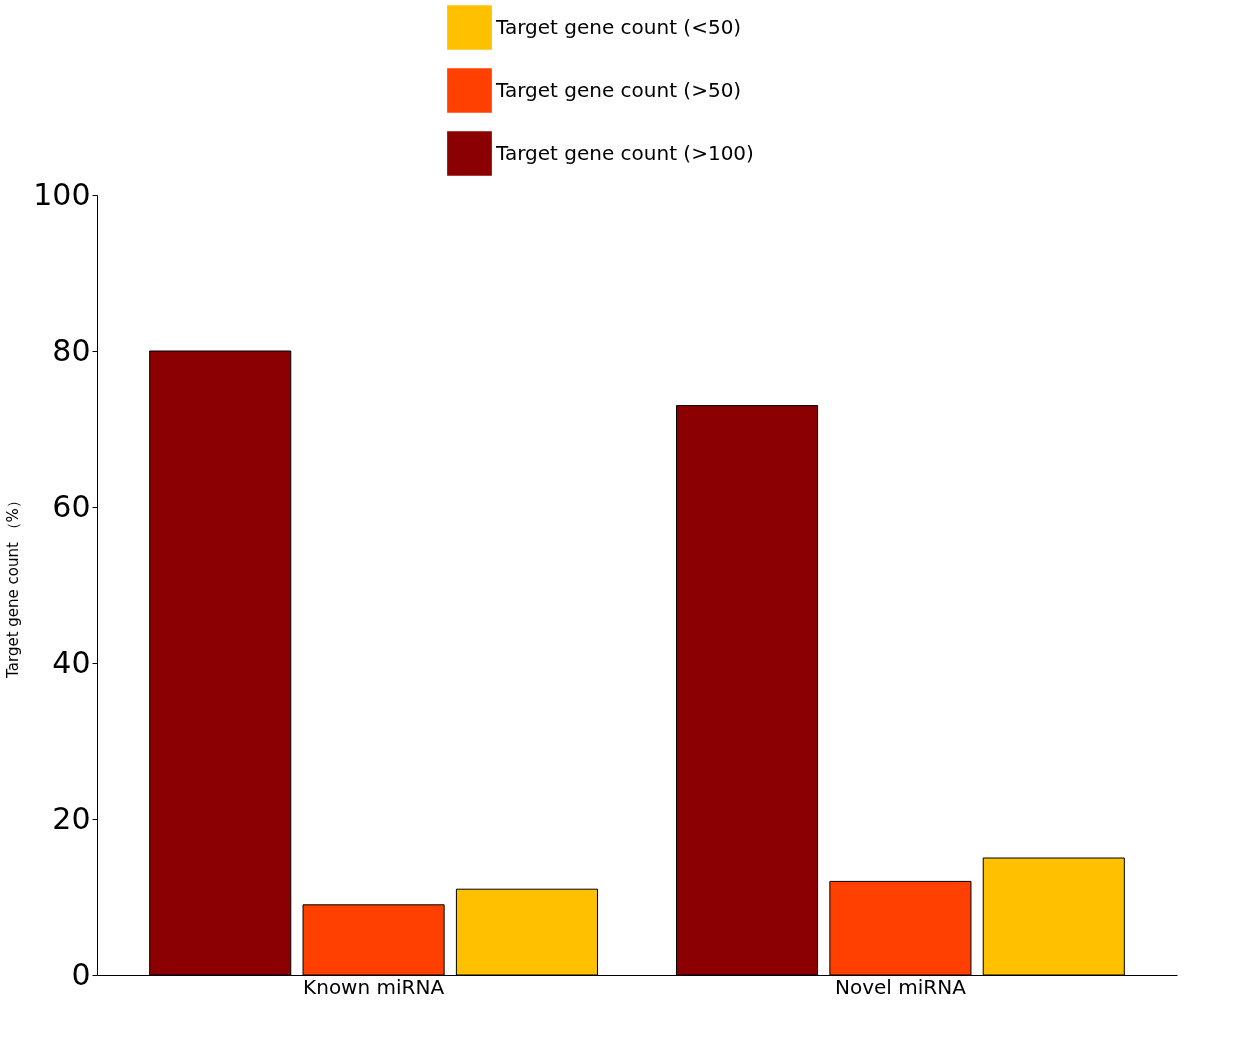 The width and height of the screenshot is (1253, 1053). What do you see at coordinates (62, 194) in the screenshot?
I see `y-tick-label: 100` at bounding box center [62, 194].